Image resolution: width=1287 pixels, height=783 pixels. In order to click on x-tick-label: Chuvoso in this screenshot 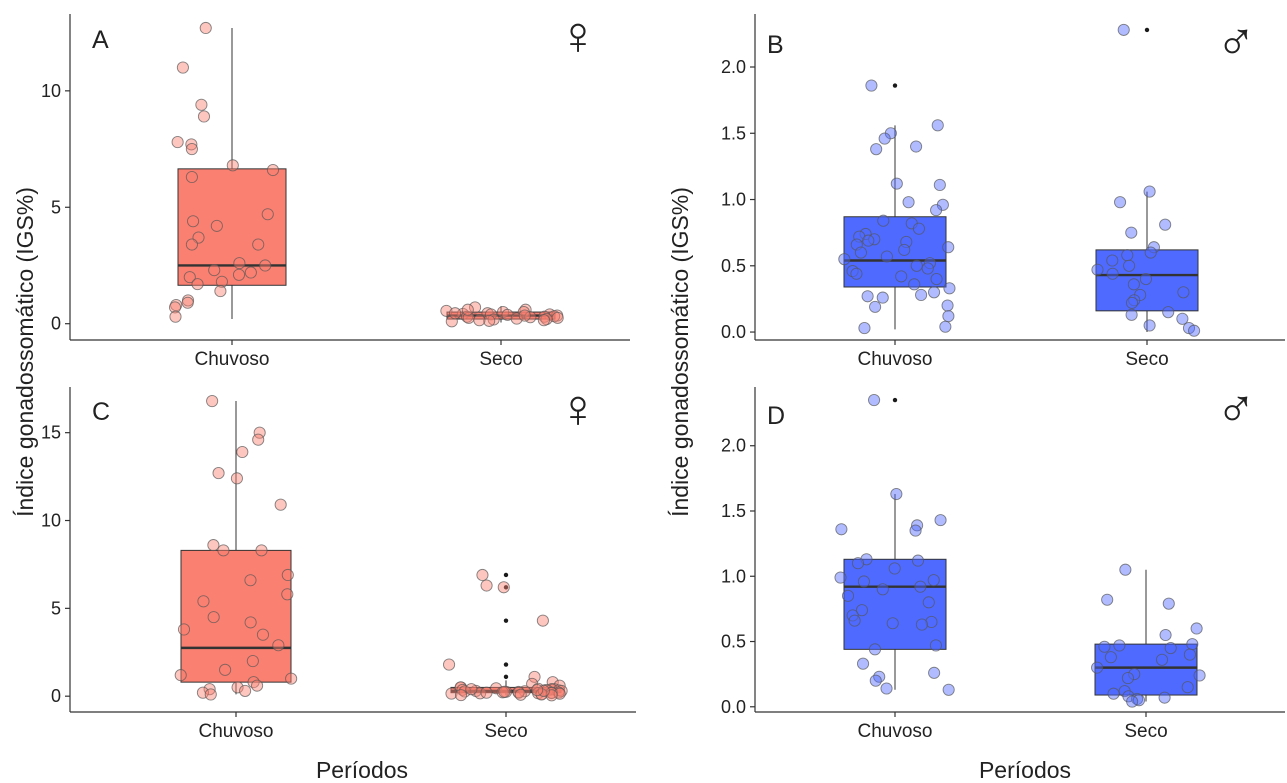, I will do `click(232, 359)`.